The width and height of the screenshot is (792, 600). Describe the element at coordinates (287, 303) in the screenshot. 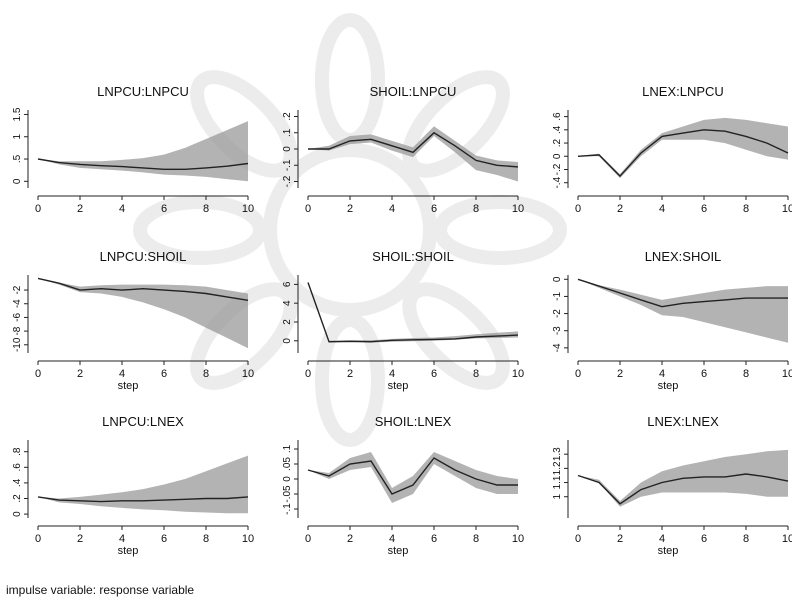

I see `y-tick-label: 4` at that location.